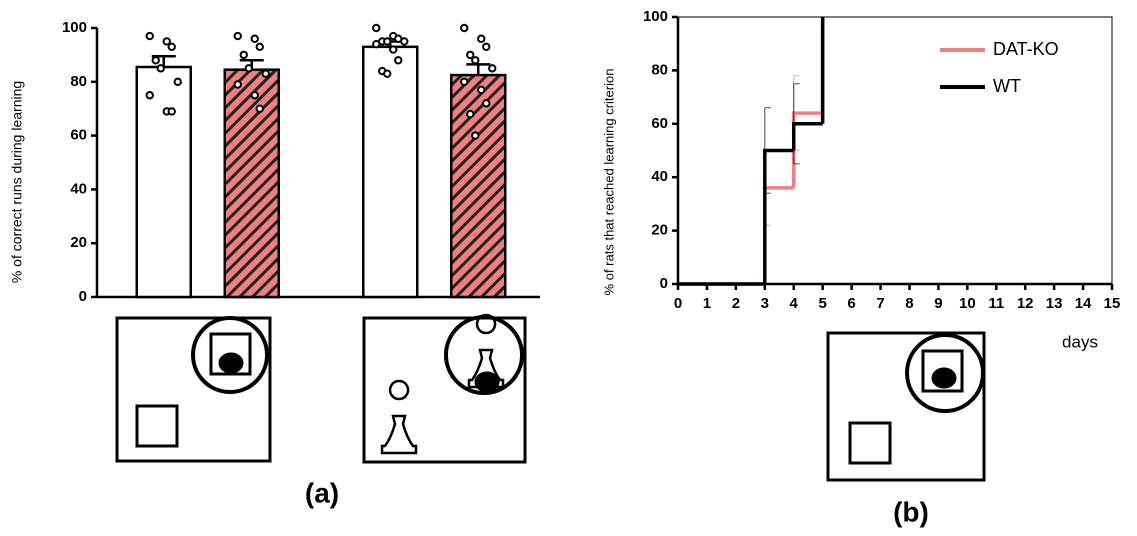 This screenshot has height=536, width=1137. What do you see at coordinates (736, 303) in the screenshot?
I see `x-tick-label: 2` at bounding box center [736, 303].